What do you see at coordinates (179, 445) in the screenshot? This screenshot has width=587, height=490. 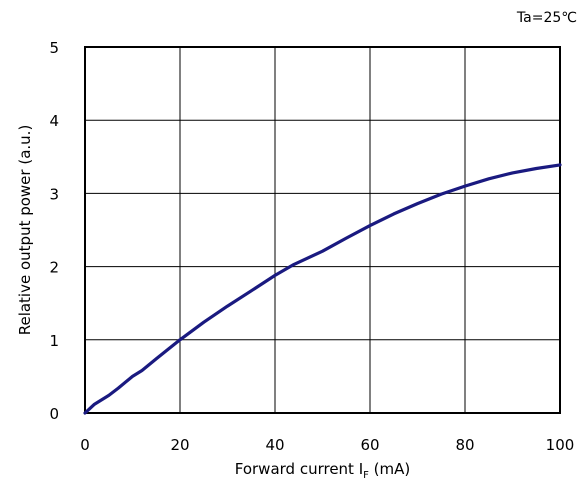 I see `x-tick-label: 20` at bounding box center [179, 445].